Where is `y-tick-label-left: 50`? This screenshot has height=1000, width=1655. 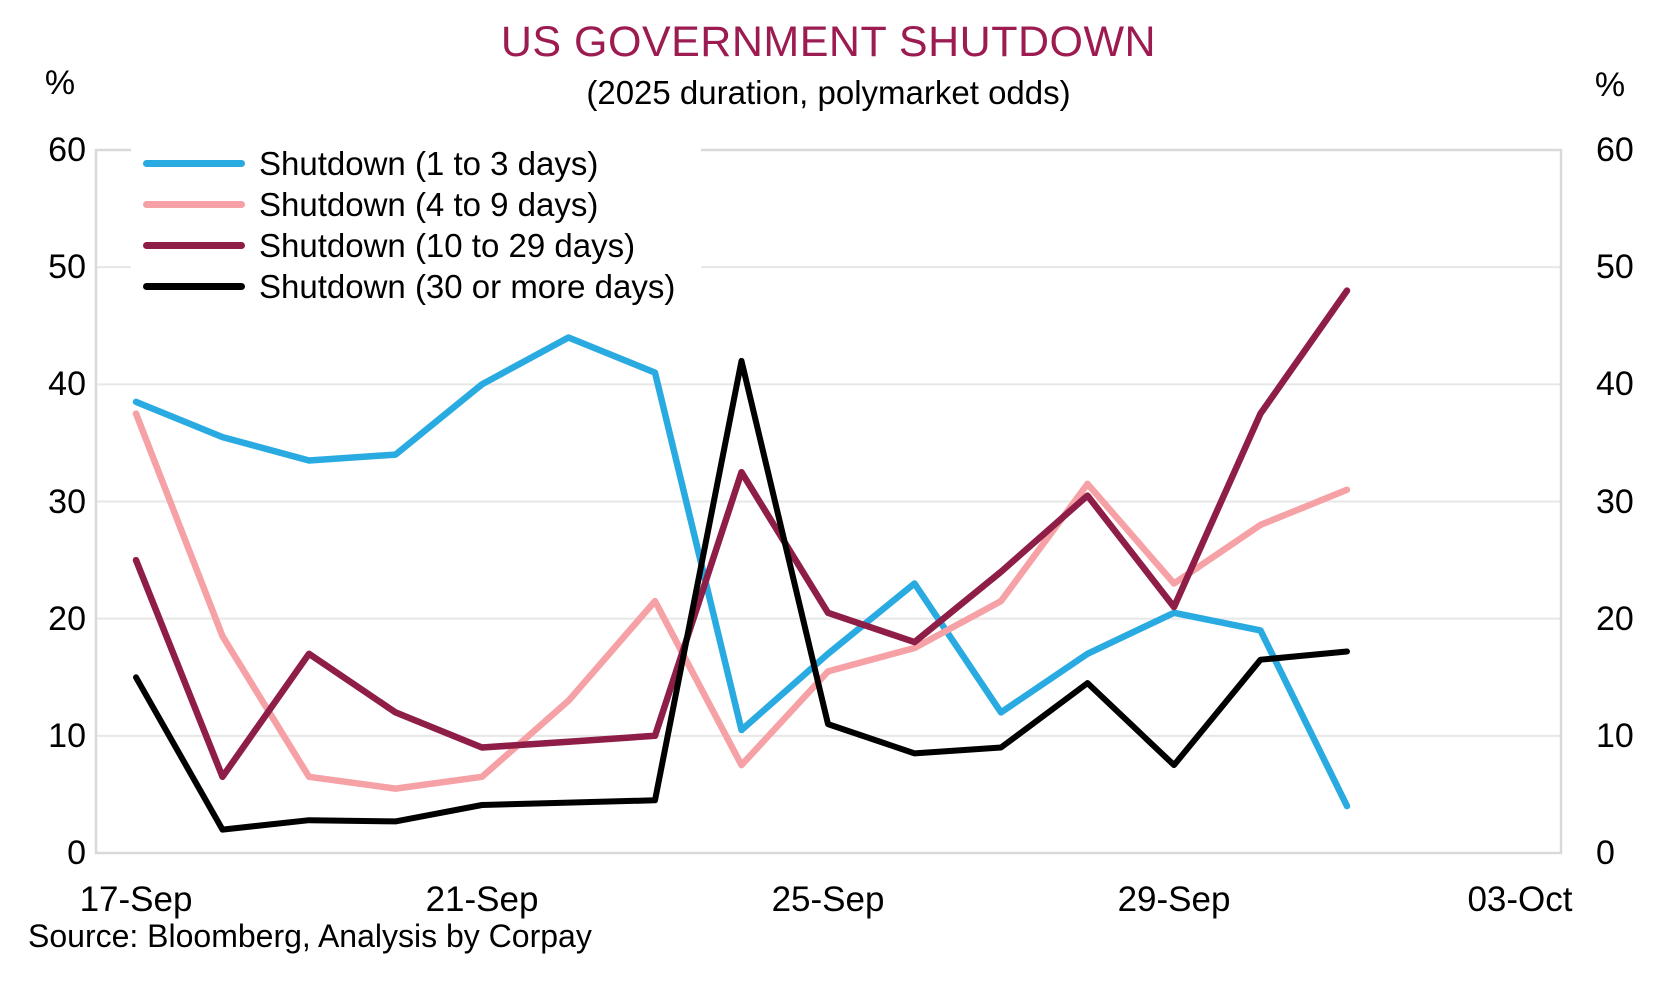
y-tick-label-left: 50 is located at coordinates (67, 267).